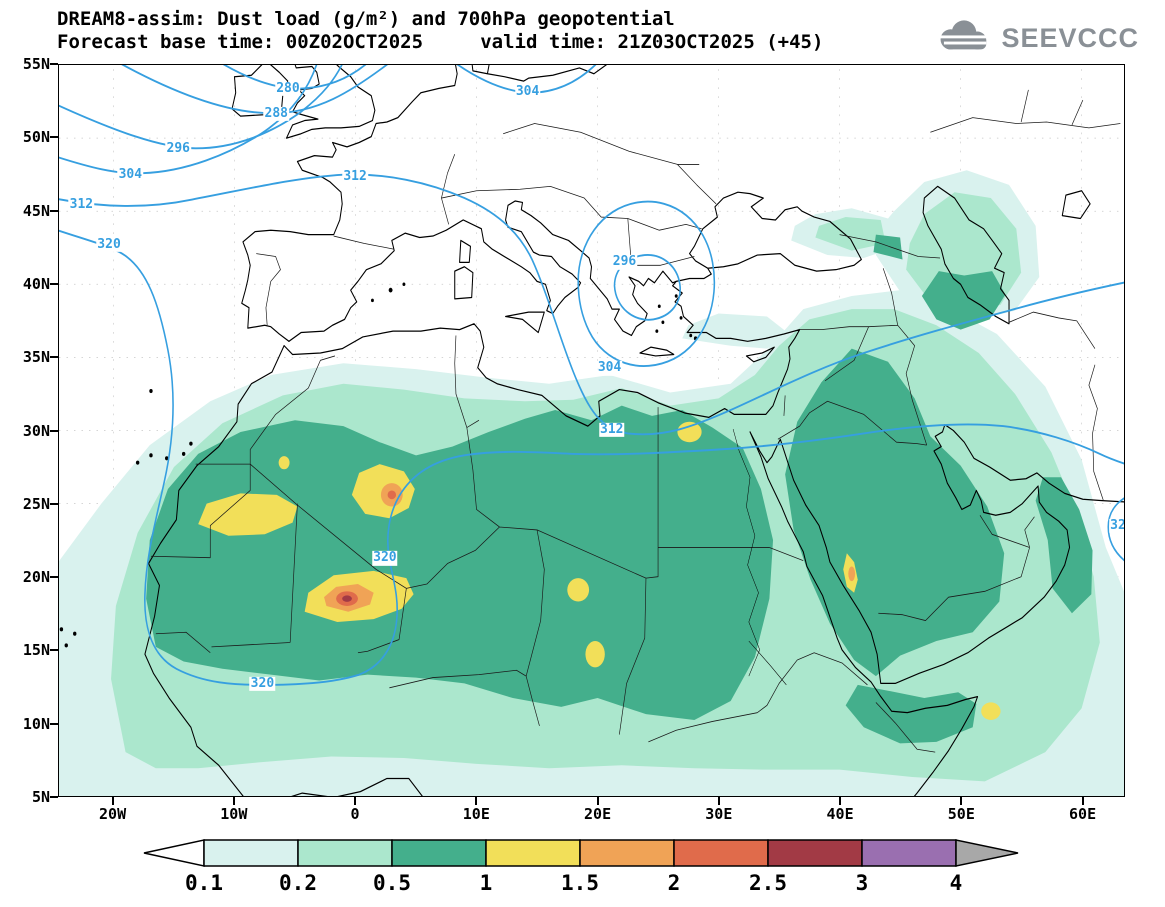 The width and height of the screenshot is (1165, 907). I want to click on legend-label: 0.2, so click(298, 883).